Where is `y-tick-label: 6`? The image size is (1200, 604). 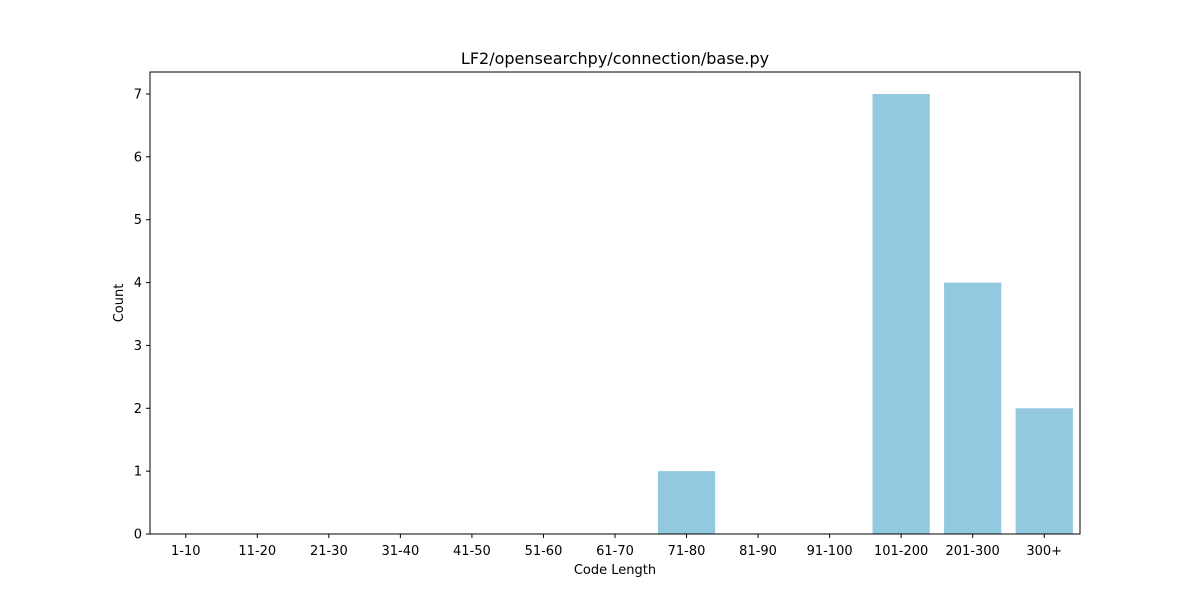
y-tick-label: 6 is located at coordinates (138, 157).